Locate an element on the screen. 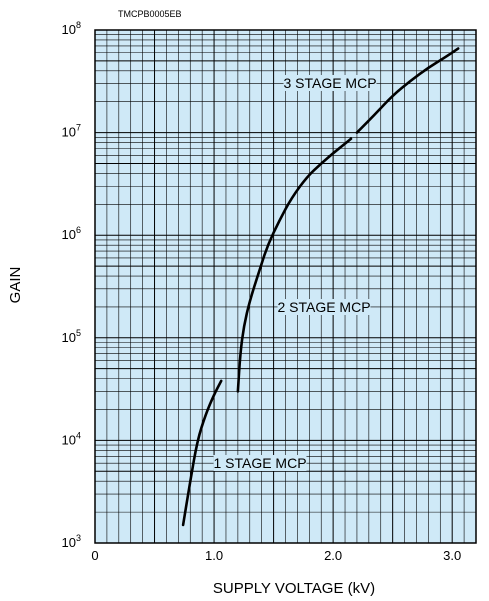 Image resolution: width=489 pixels, height=601 pixels. figure-code: TMCPB0005EB is located at coordinates (150, 14).